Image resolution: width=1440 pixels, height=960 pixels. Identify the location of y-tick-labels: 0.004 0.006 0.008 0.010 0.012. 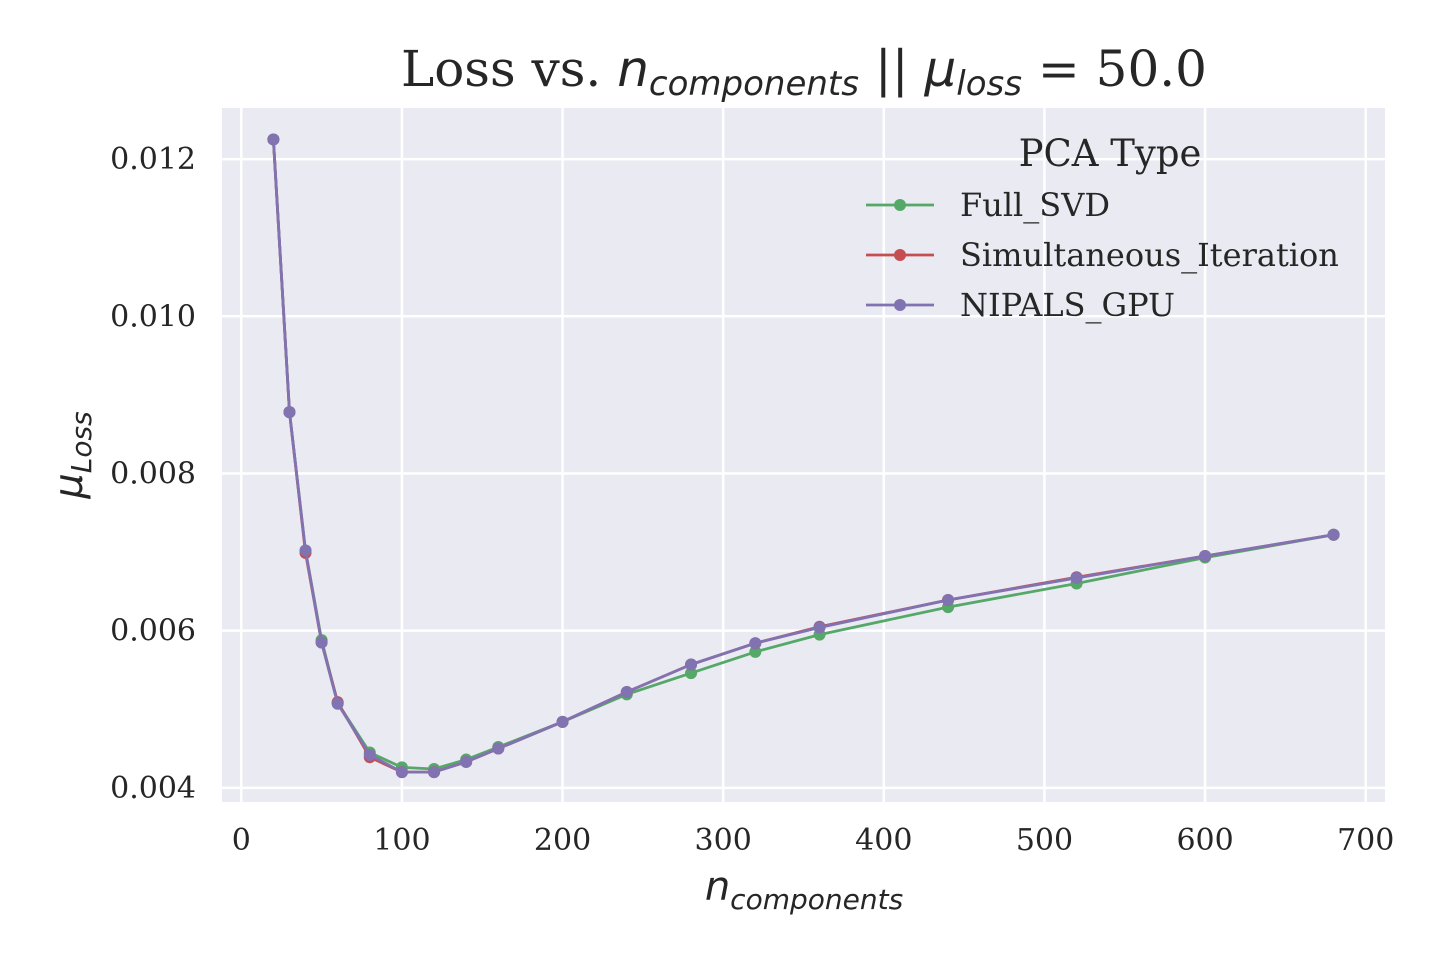
(153, 474).